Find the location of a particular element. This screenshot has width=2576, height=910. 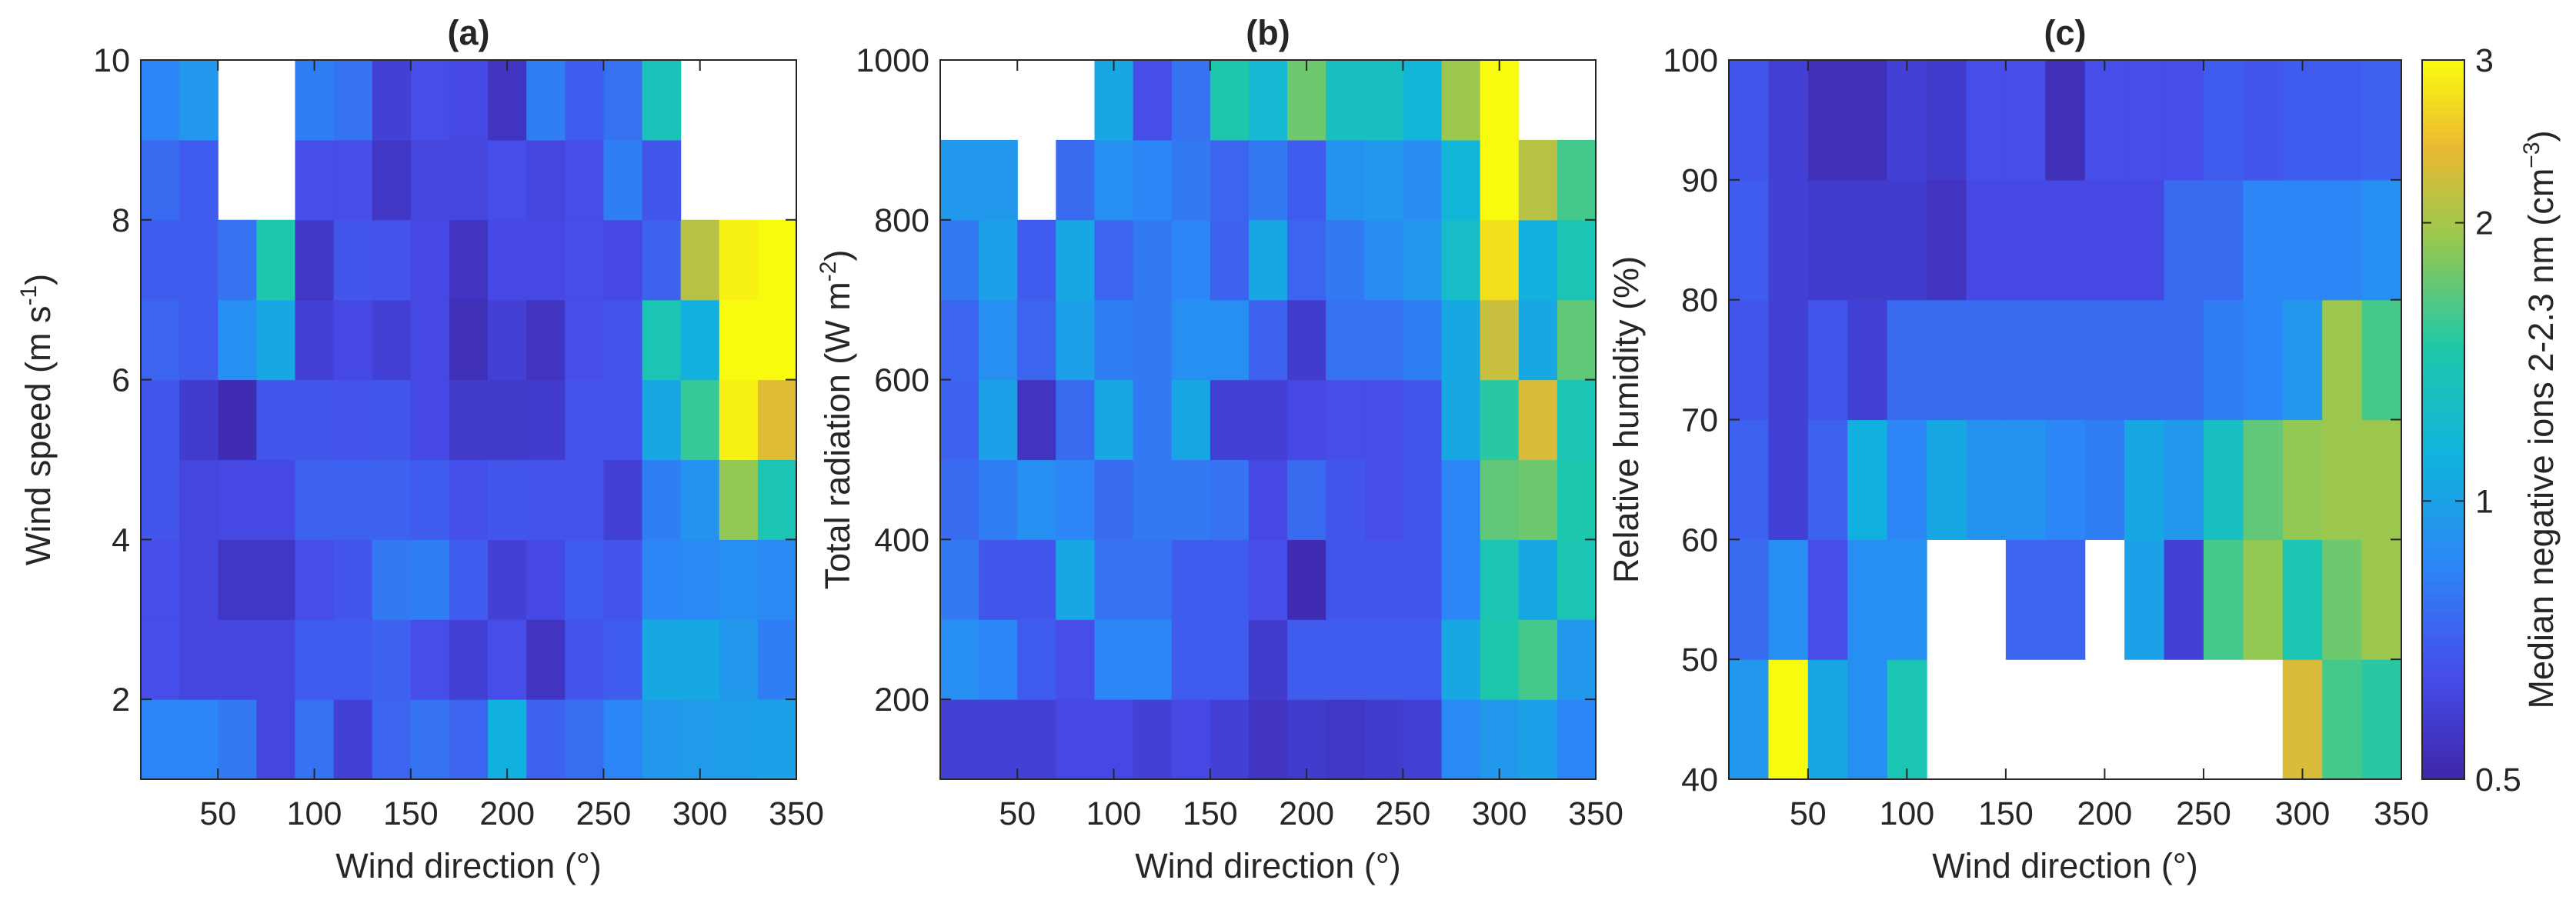

x-tick-label: 50 is located at coordinates (1808, 813).